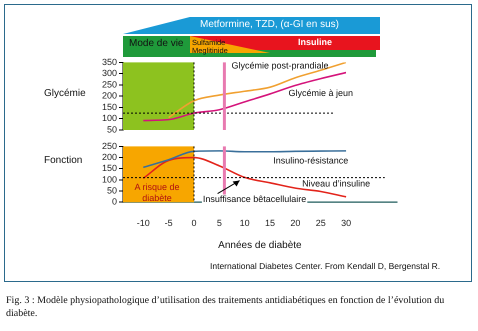  I want to click on x-tick-label: -10, so click(143, 223).